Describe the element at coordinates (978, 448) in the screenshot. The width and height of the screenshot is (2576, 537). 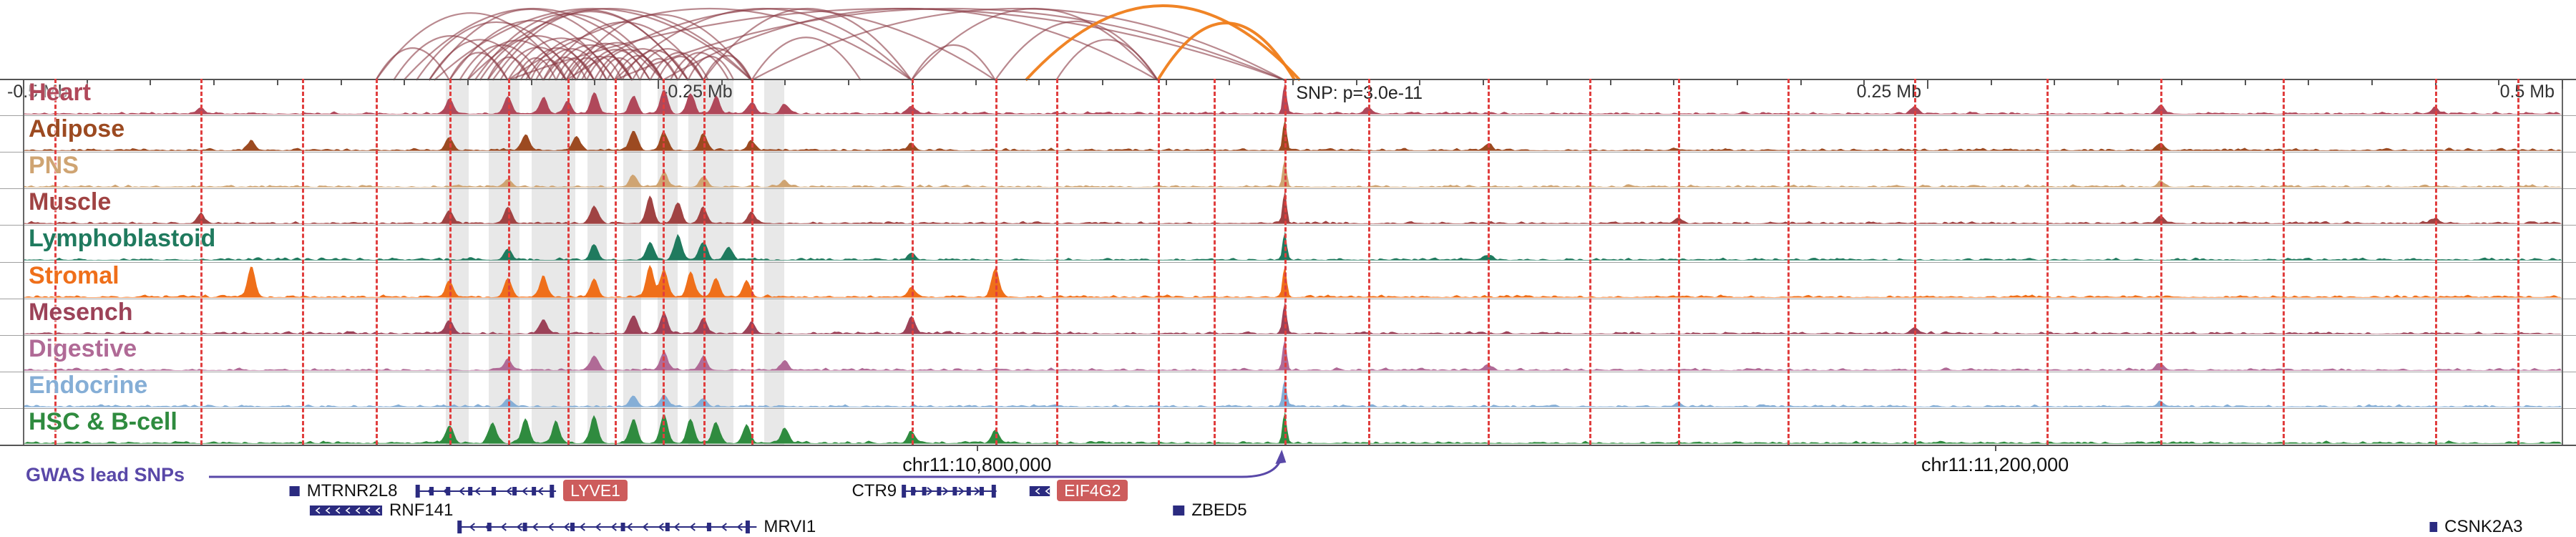
I see `coordinate-tick` at that location.